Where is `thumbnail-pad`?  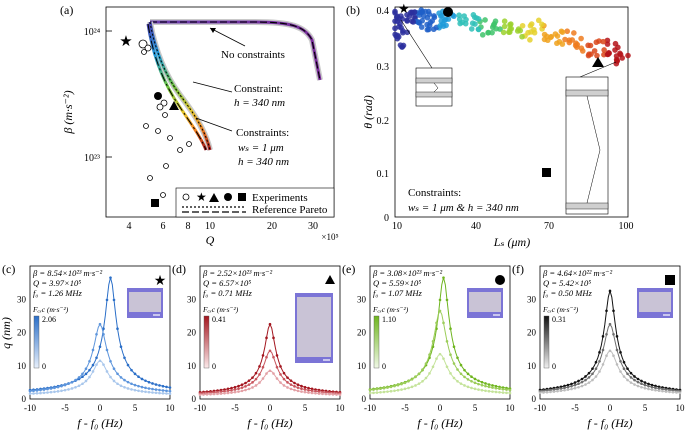
thumbnail-pad is located at coordinates (434, 94).